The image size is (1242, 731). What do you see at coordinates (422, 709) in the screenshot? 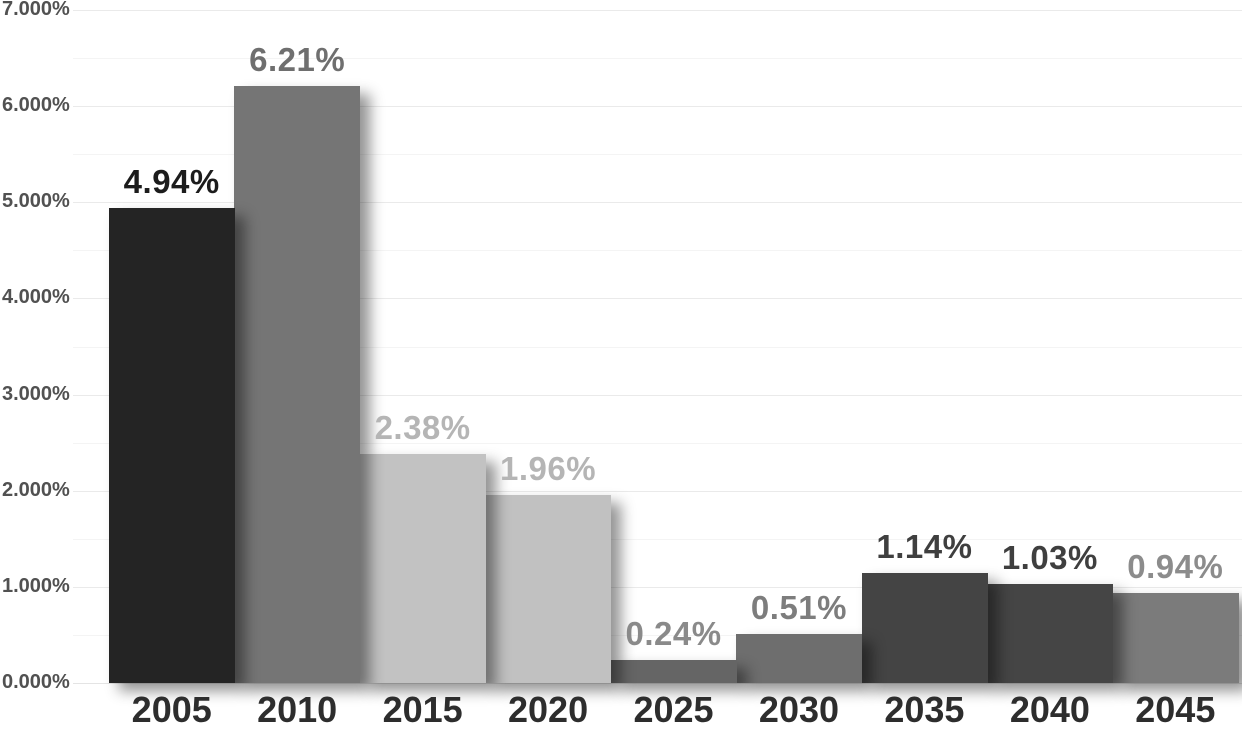
I see `x-tick-label-2015: 2015` at bounding box center [422, 709].